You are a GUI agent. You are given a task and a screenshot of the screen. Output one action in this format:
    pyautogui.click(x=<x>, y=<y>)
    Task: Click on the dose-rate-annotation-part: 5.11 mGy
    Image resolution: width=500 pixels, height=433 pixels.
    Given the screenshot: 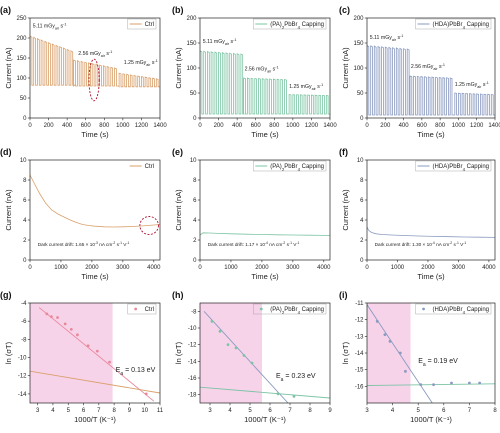 What is the action you would take?
    pyautogui.click(x=214, y=42)
    